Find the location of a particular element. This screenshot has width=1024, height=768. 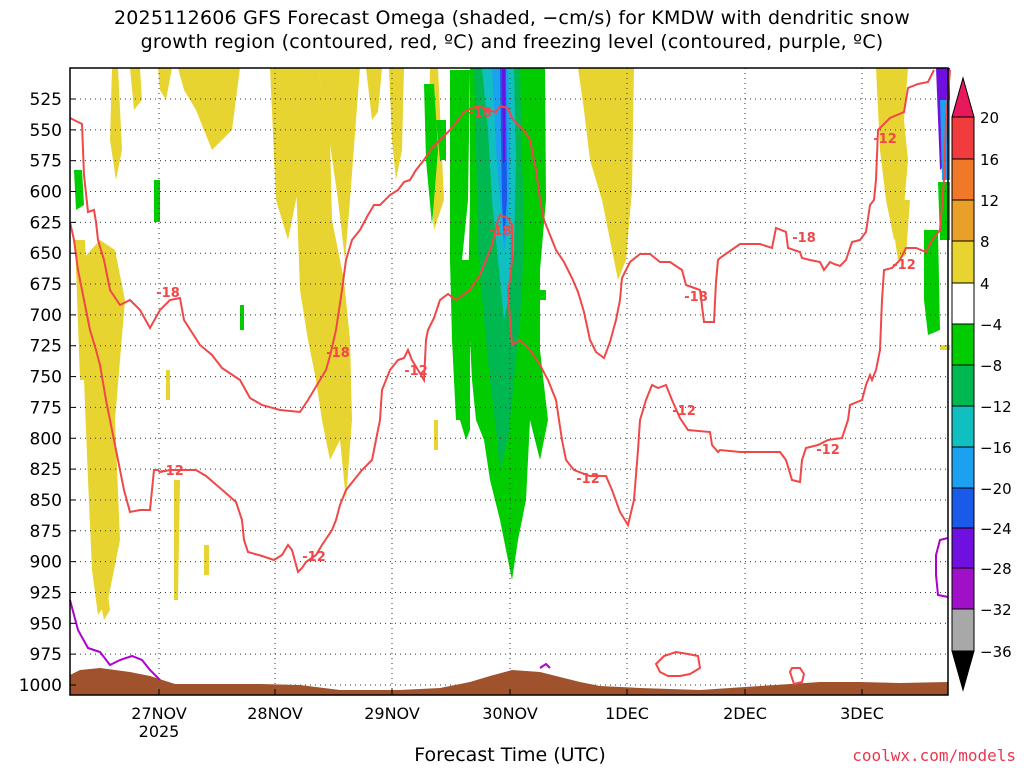

y-tick-label-775: 775 is located at coordinates (46, 408).